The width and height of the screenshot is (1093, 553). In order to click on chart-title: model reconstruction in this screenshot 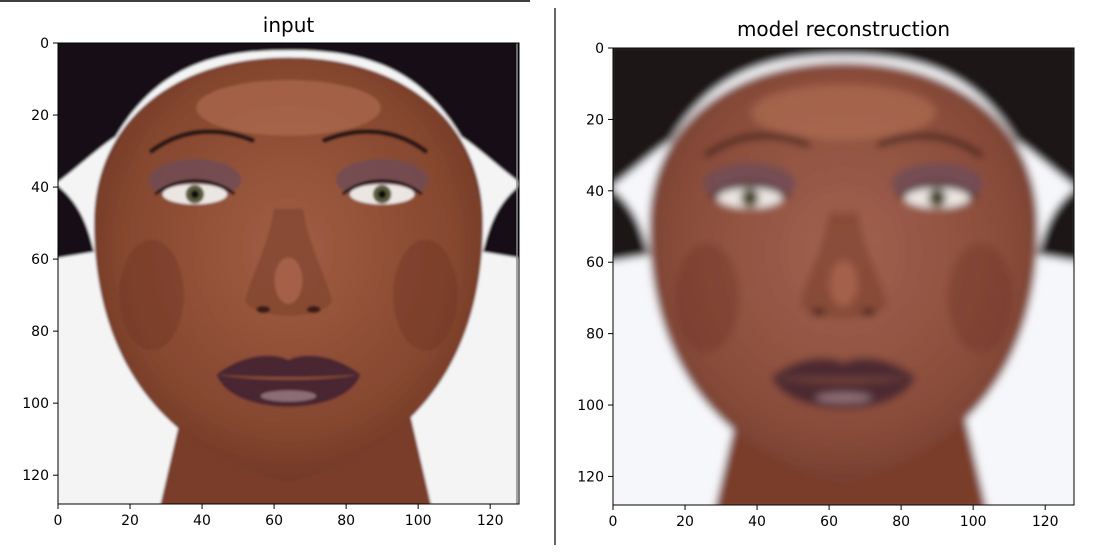, I will do `click(843, 29)`.